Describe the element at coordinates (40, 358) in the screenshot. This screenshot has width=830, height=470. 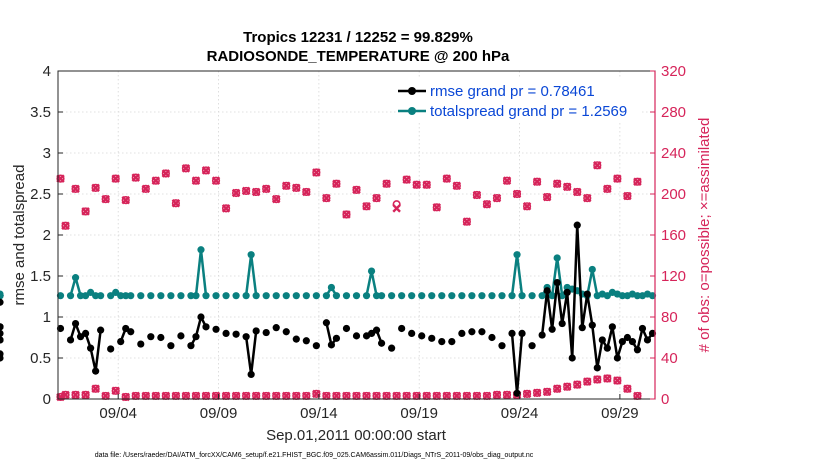
I see `y-tick-label: 0.5` at that location.